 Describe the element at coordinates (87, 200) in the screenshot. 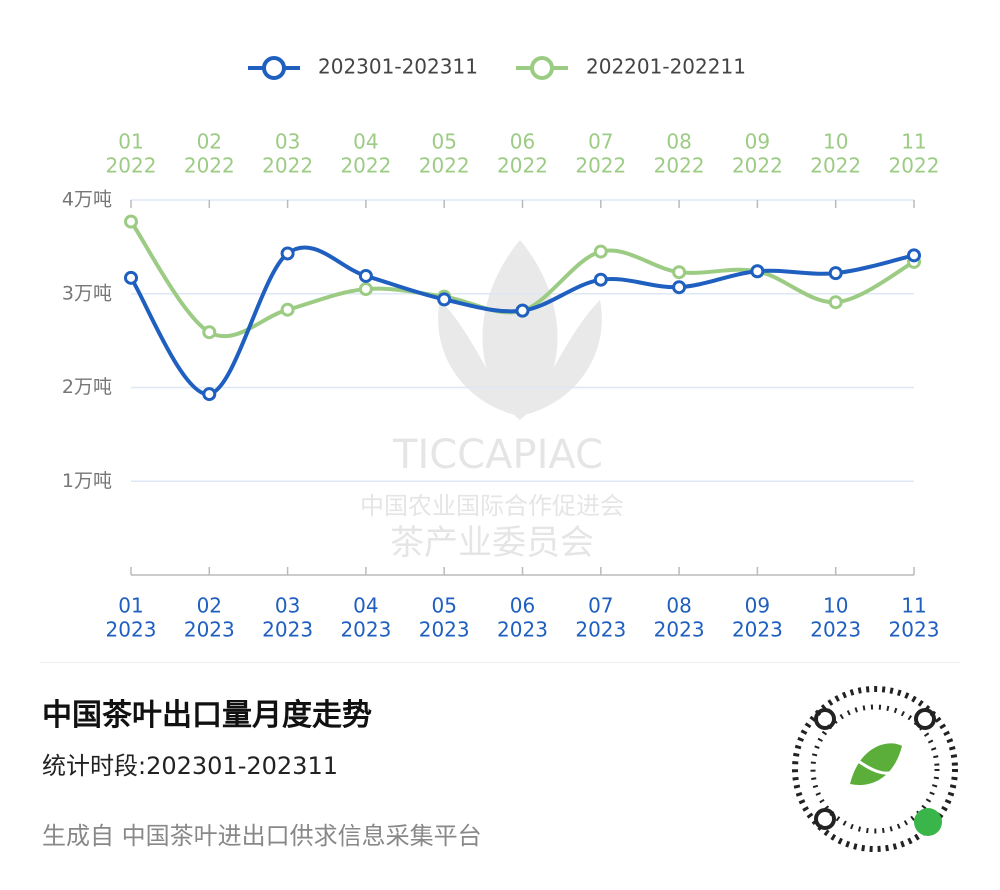

I see `y-tick-label: 4万吨` at that location.